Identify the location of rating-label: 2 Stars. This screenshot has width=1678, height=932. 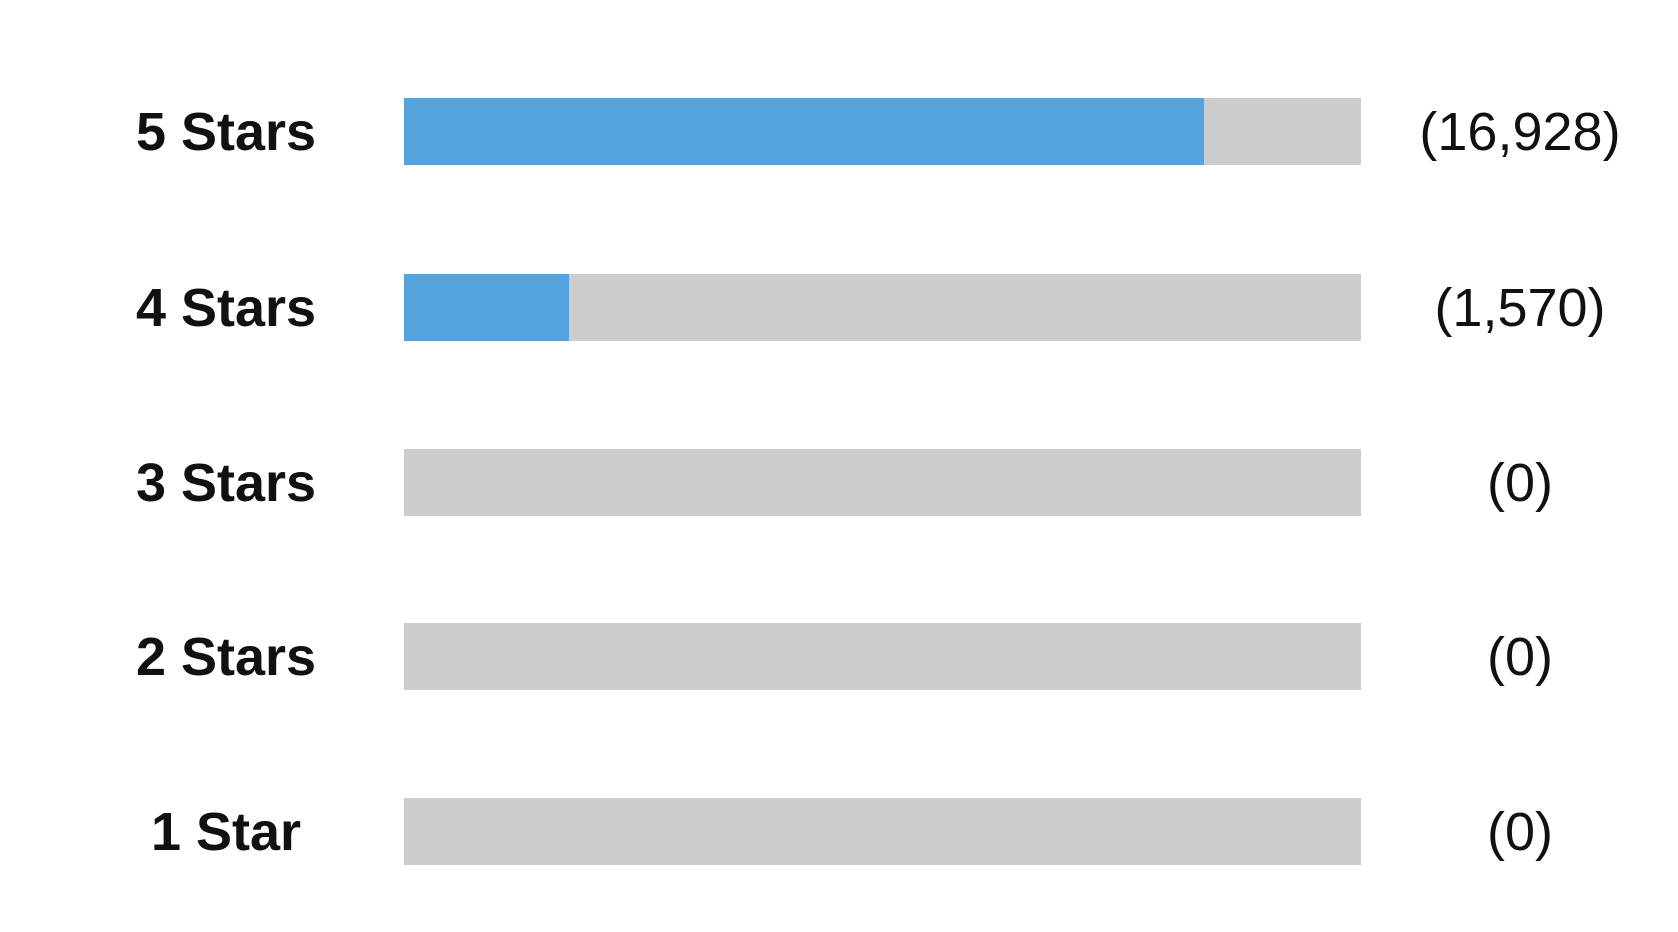
(226, 657).